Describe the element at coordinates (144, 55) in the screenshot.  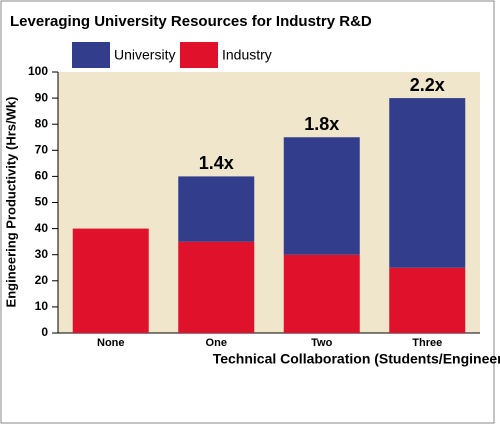
I see `legend-label: University` at that location.